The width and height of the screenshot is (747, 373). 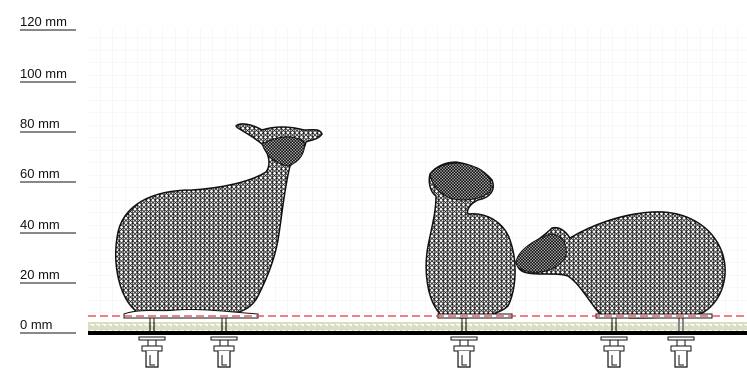 What do you see at coordinates (40, 173) in the screenshot?
I see `scale-label-60: 60 mm` at bounding box center [40, 173].